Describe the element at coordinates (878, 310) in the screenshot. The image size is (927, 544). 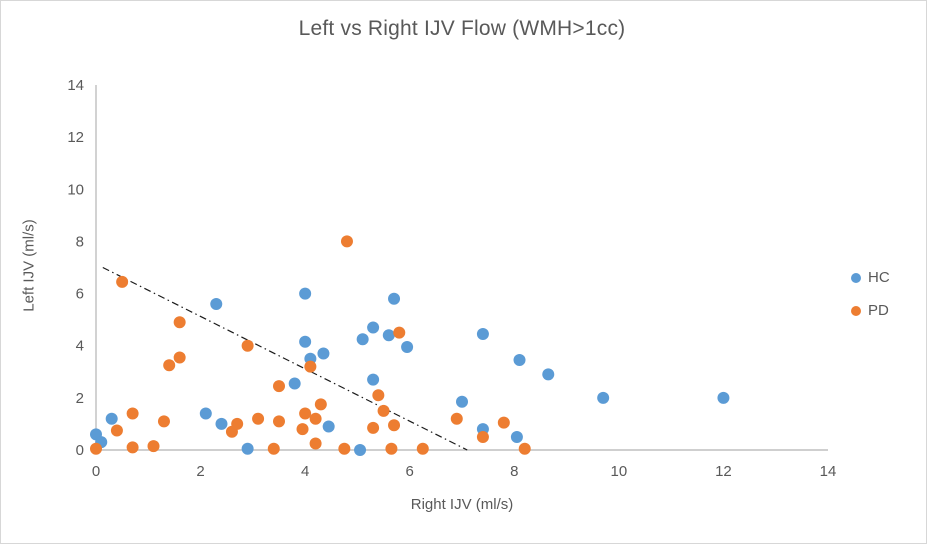
I see `pd-series-label: PD` at that location.